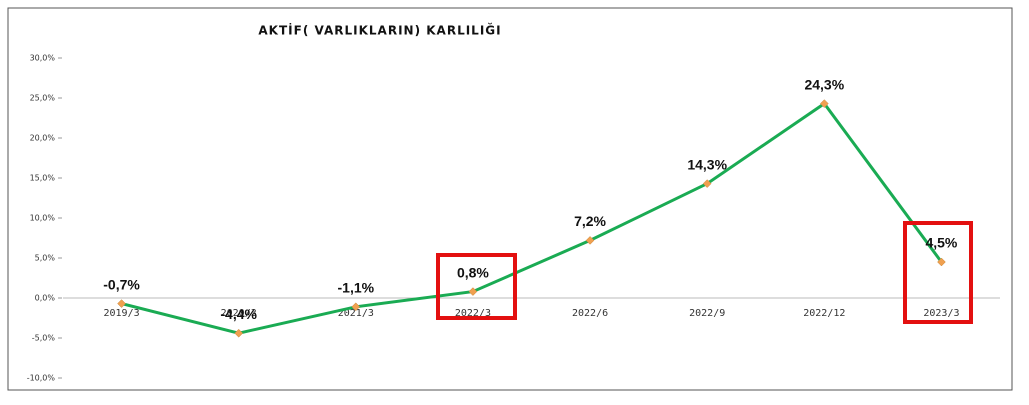 This screenshot has width=1029, height=405. I want to click on y-tick-label: -5,0%, so click(44, 338).